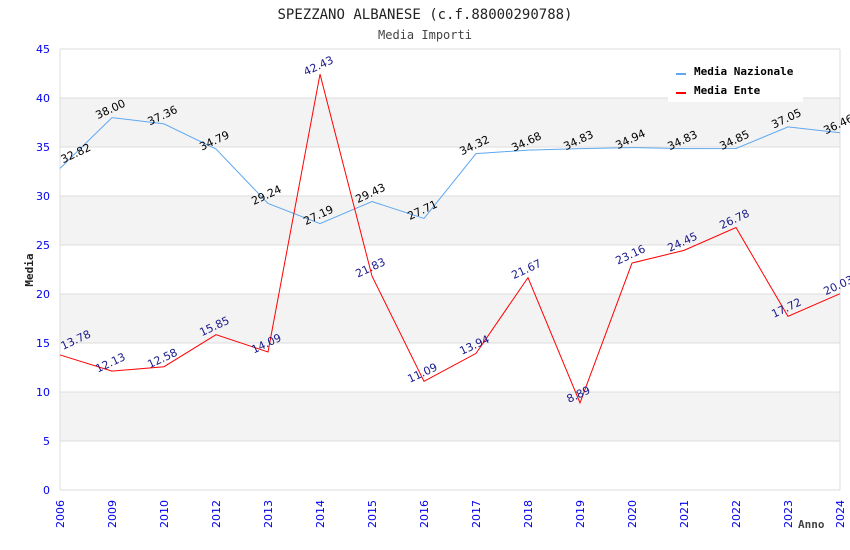 This screenshot has height=550, width=850. What do you see at coordinates (112, 514) in the screenshot?
I see `x-tick-label: 2009` at bounding box center [112, 514].